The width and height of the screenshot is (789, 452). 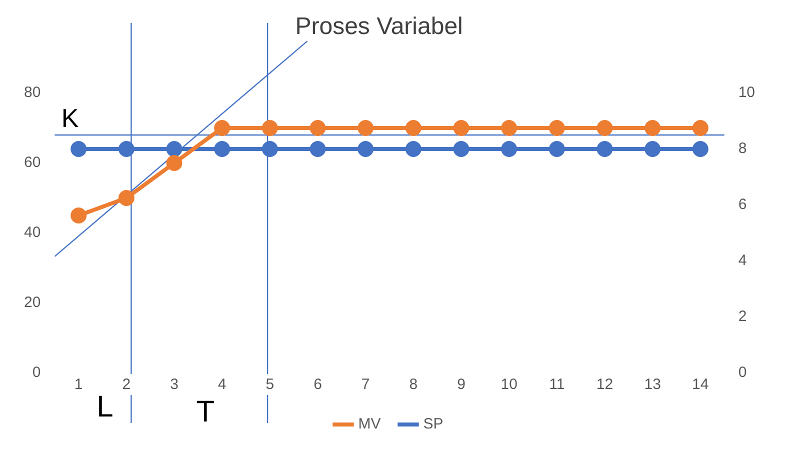 I want to click on x-tick-label: 6, so click(x=318, y=385).